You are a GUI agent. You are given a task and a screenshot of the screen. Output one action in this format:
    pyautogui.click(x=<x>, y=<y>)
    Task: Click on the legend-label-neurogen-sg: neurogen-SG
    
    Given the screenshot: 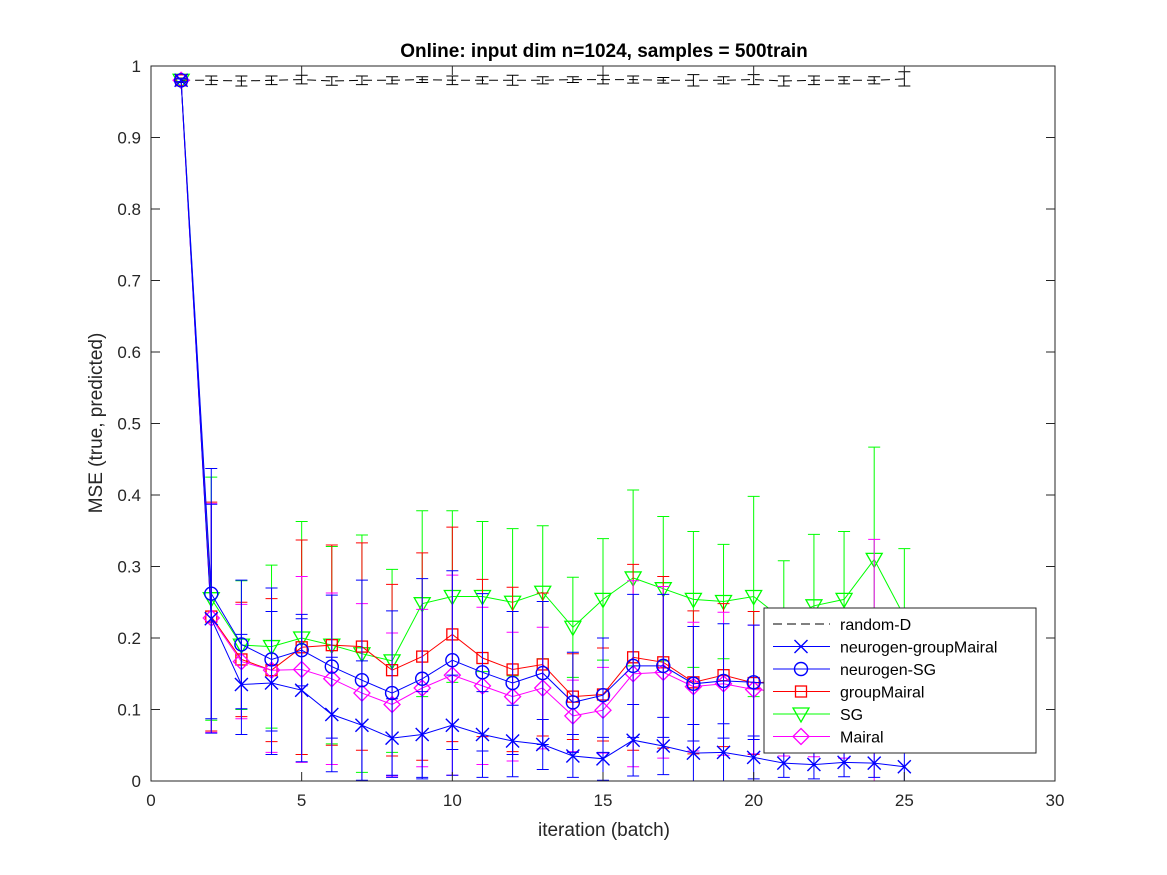 What is the action you would take?
    pyautogui.click(x=888, y=670)
    